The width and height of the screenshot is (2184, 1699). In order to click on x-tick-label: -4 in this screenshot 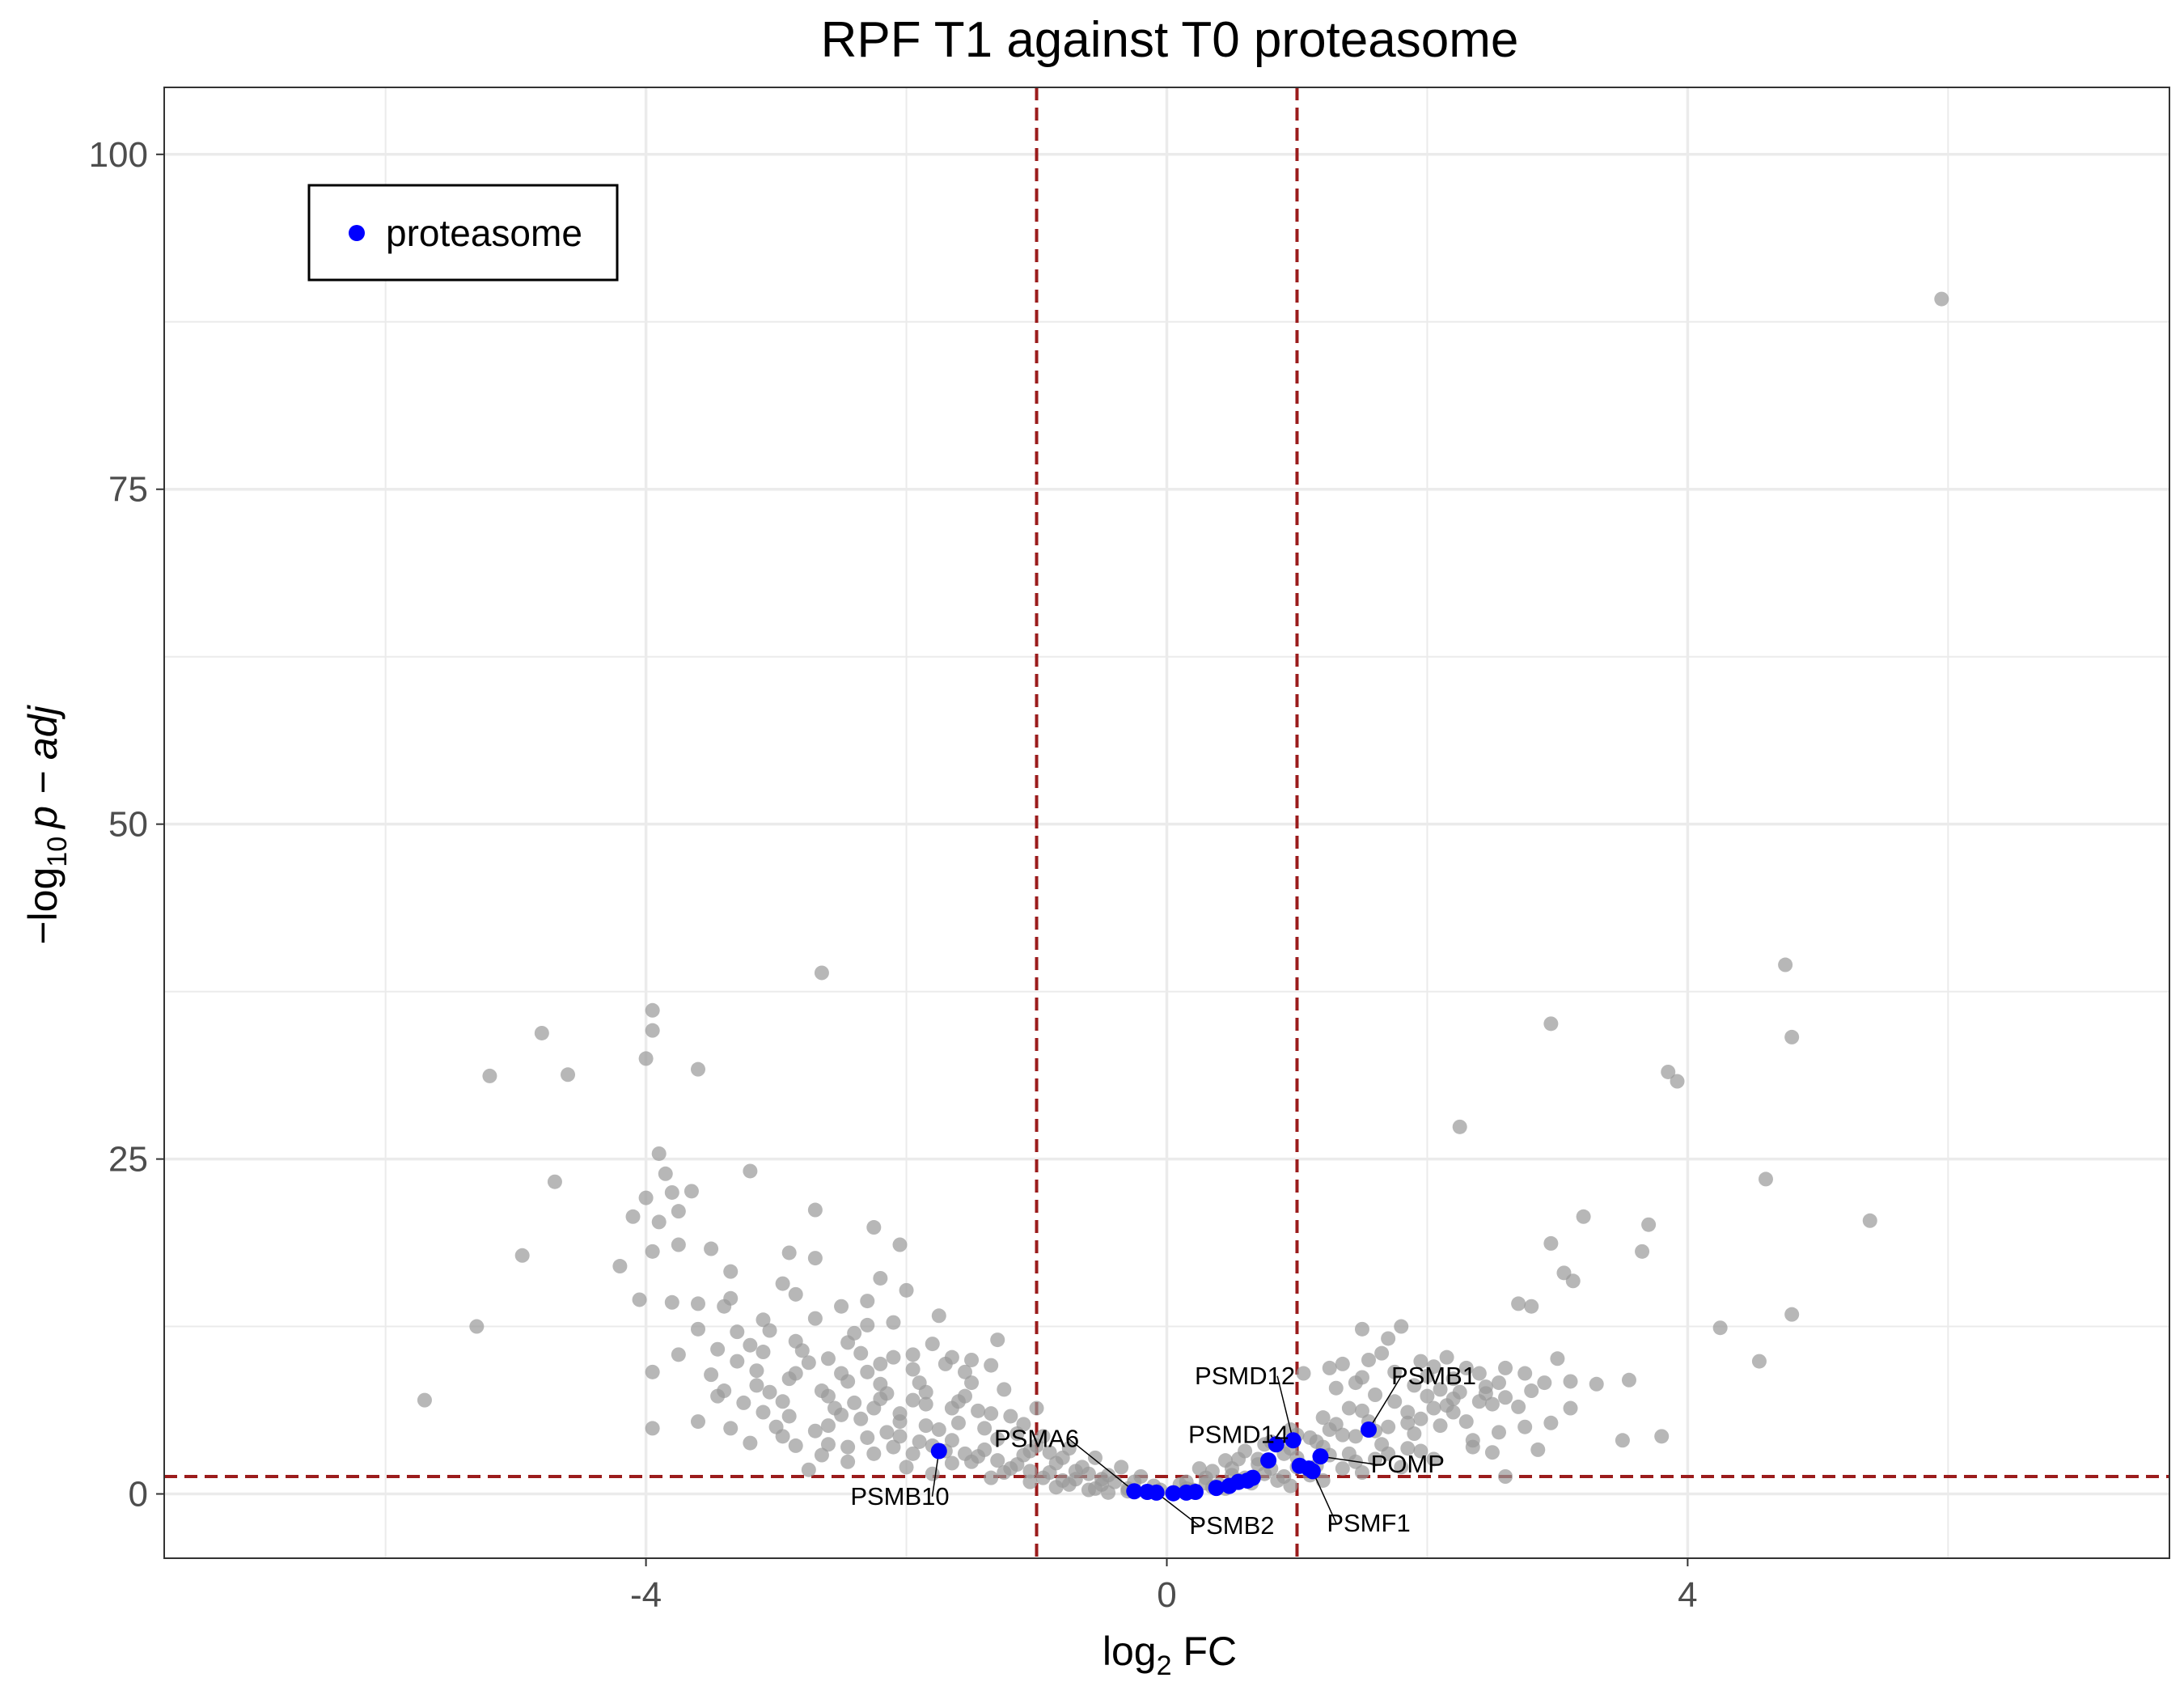, I will do `click(646, 1595)`.